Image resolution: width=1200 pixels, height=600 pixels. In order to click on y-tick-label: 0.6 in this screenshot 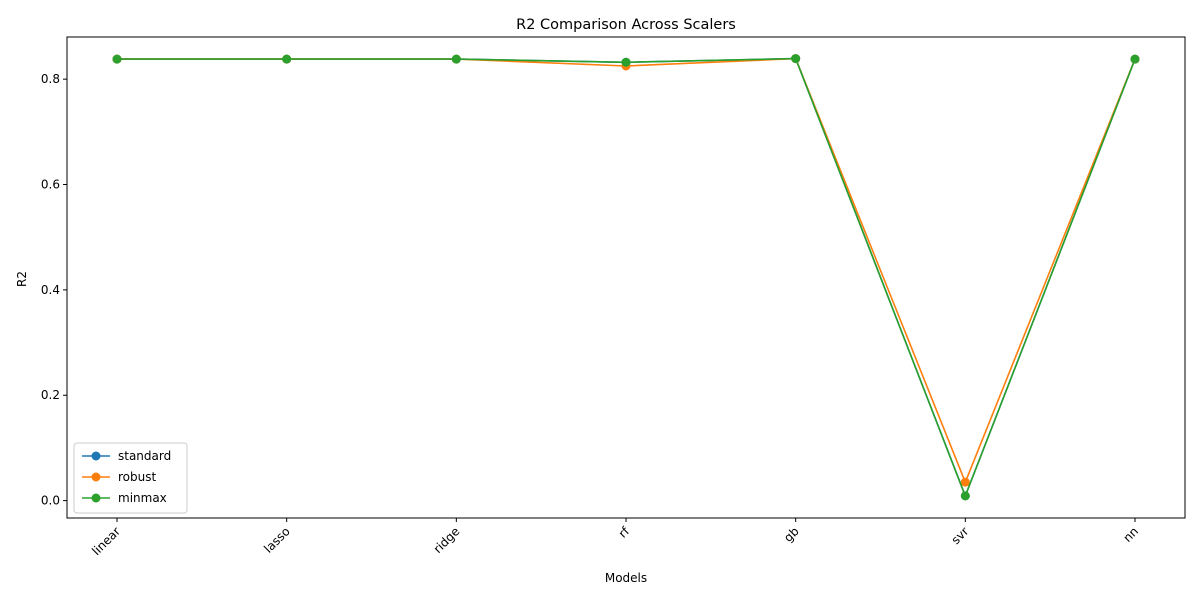, I will do `click(50, 185)`.